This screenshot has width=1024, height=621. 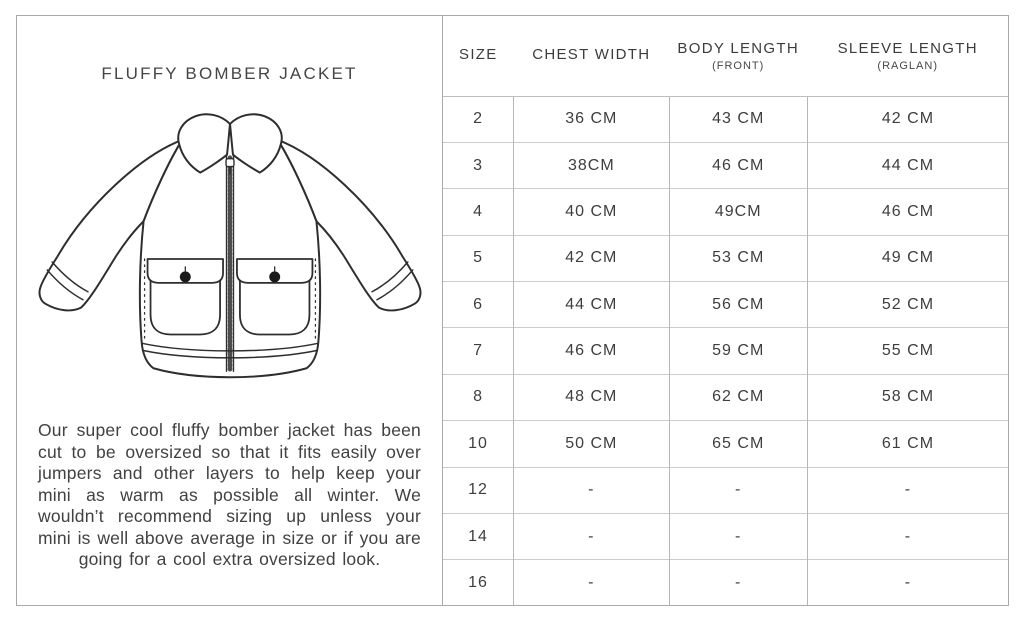 I want to click on measurement-cell: 56 CM, so click(x=738, y=304).